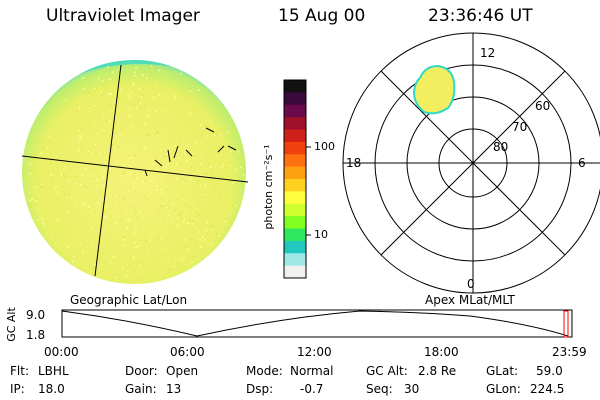  What do you see at coordinates (36, 315) in the screenshot?
I see `timeline-y-tick-top: 9.0` at bounding box center [36, 315].